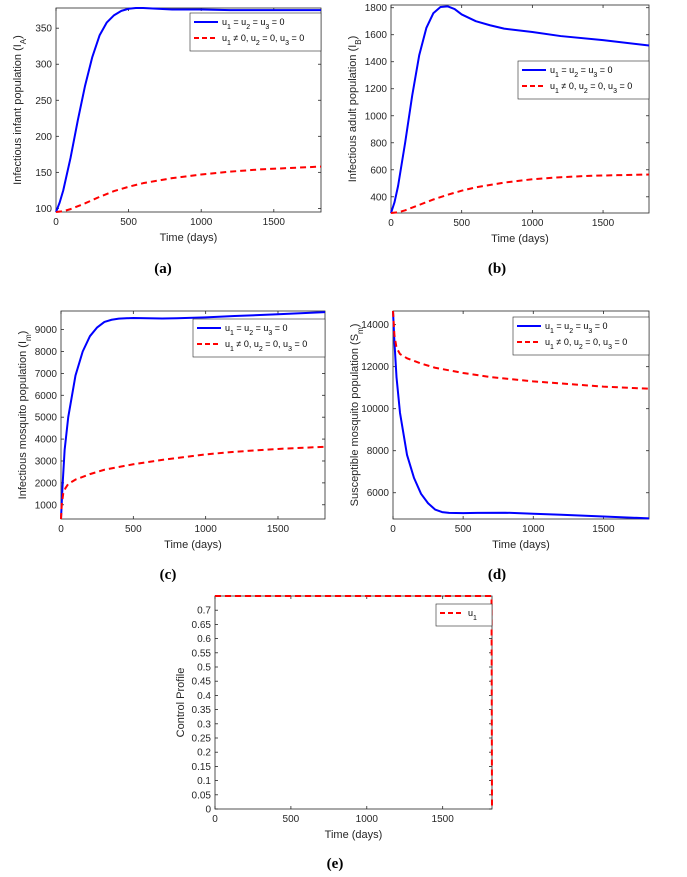 This screenshot has width=687, height=877. What do you see at coordinates (46, 374) in the screenshot?
I see `y-tick-label: 7000` at bounding box center [46, 374].